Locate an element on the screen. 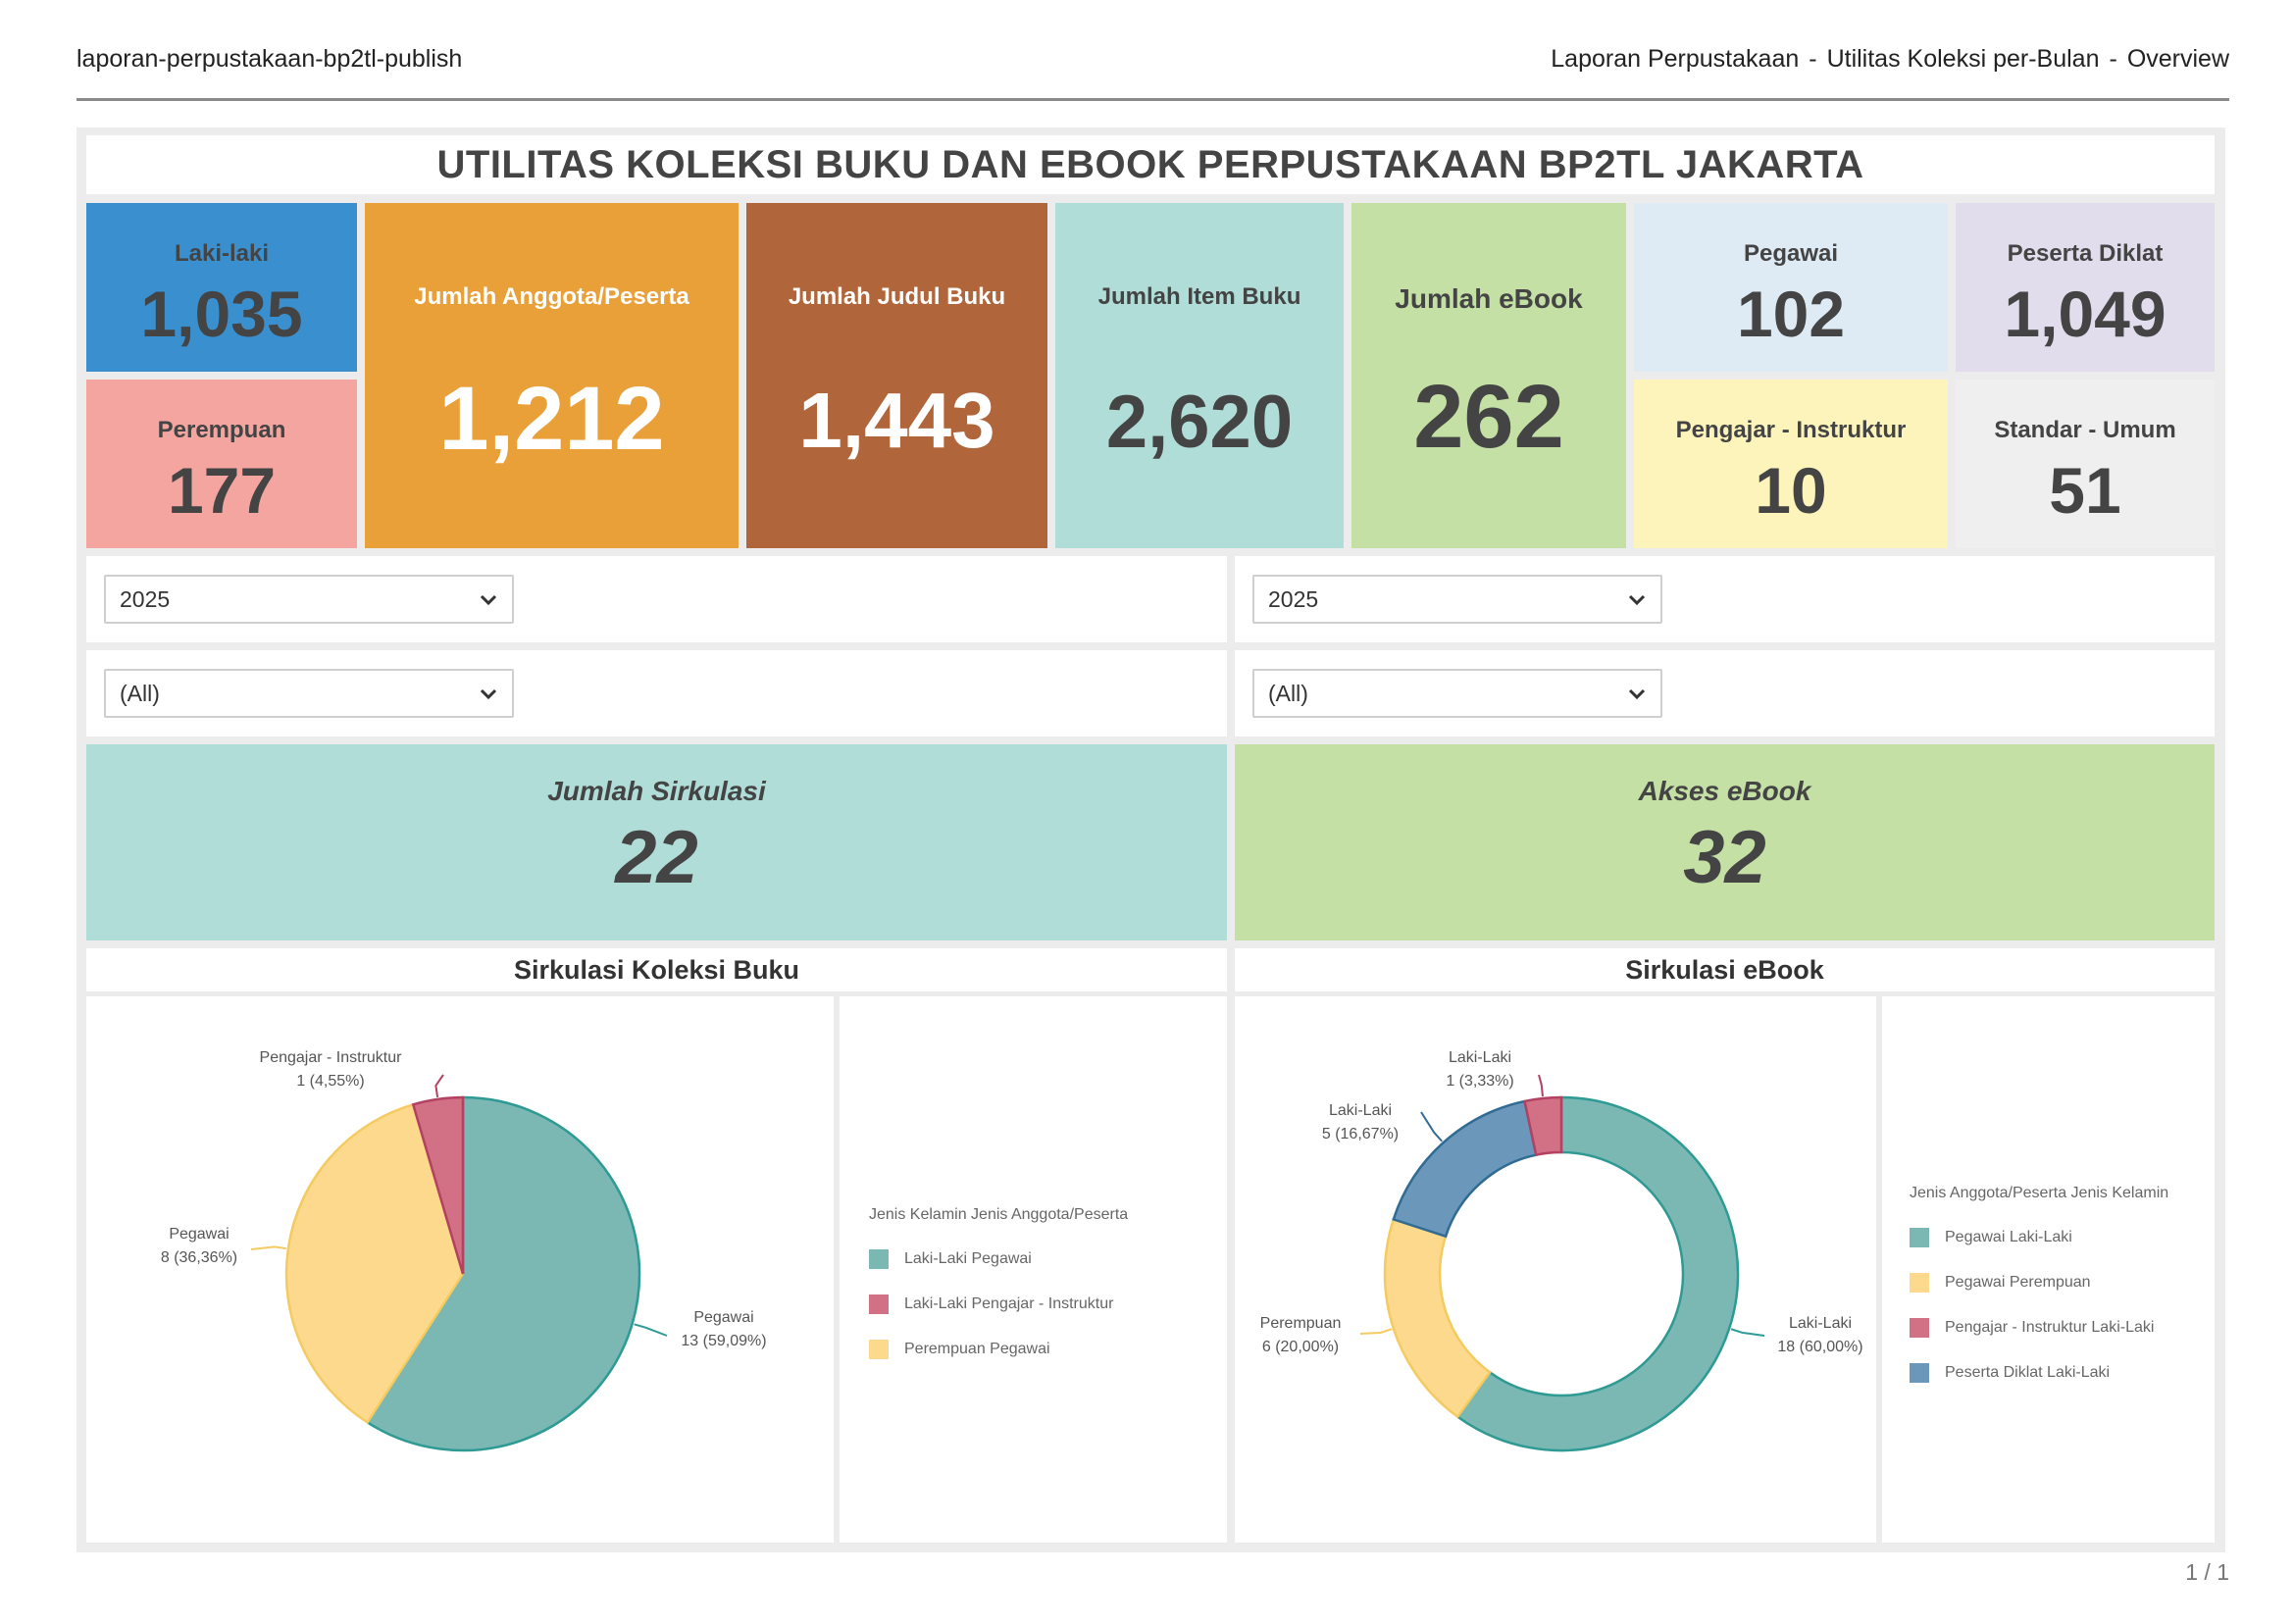 Image resolution: width=2294 pixels, height=1624 pixels. year-select-ebook: 2025 is located at coordinates (1457, 599).